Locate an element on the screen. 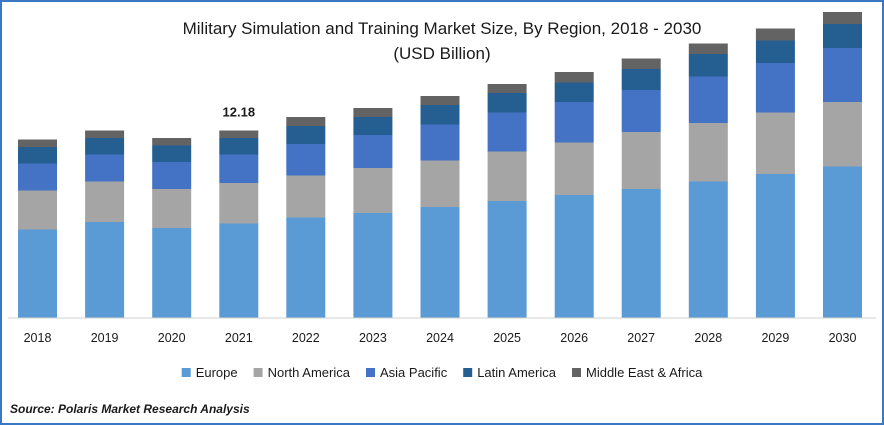  bar-2019-latin-america is located at coordinates (105, 146).